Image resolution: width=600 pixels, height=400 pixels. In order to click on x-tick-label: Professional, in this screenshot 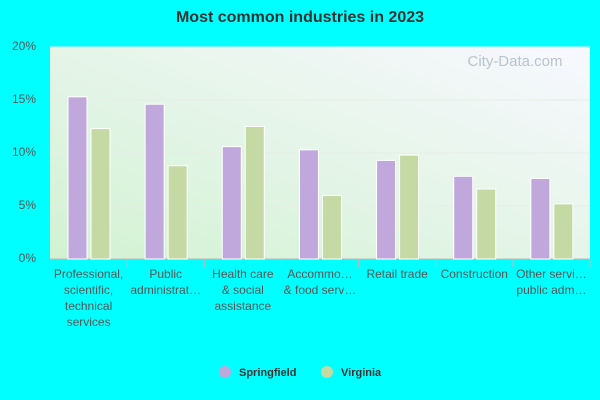, I will do `click(88, 274)`.